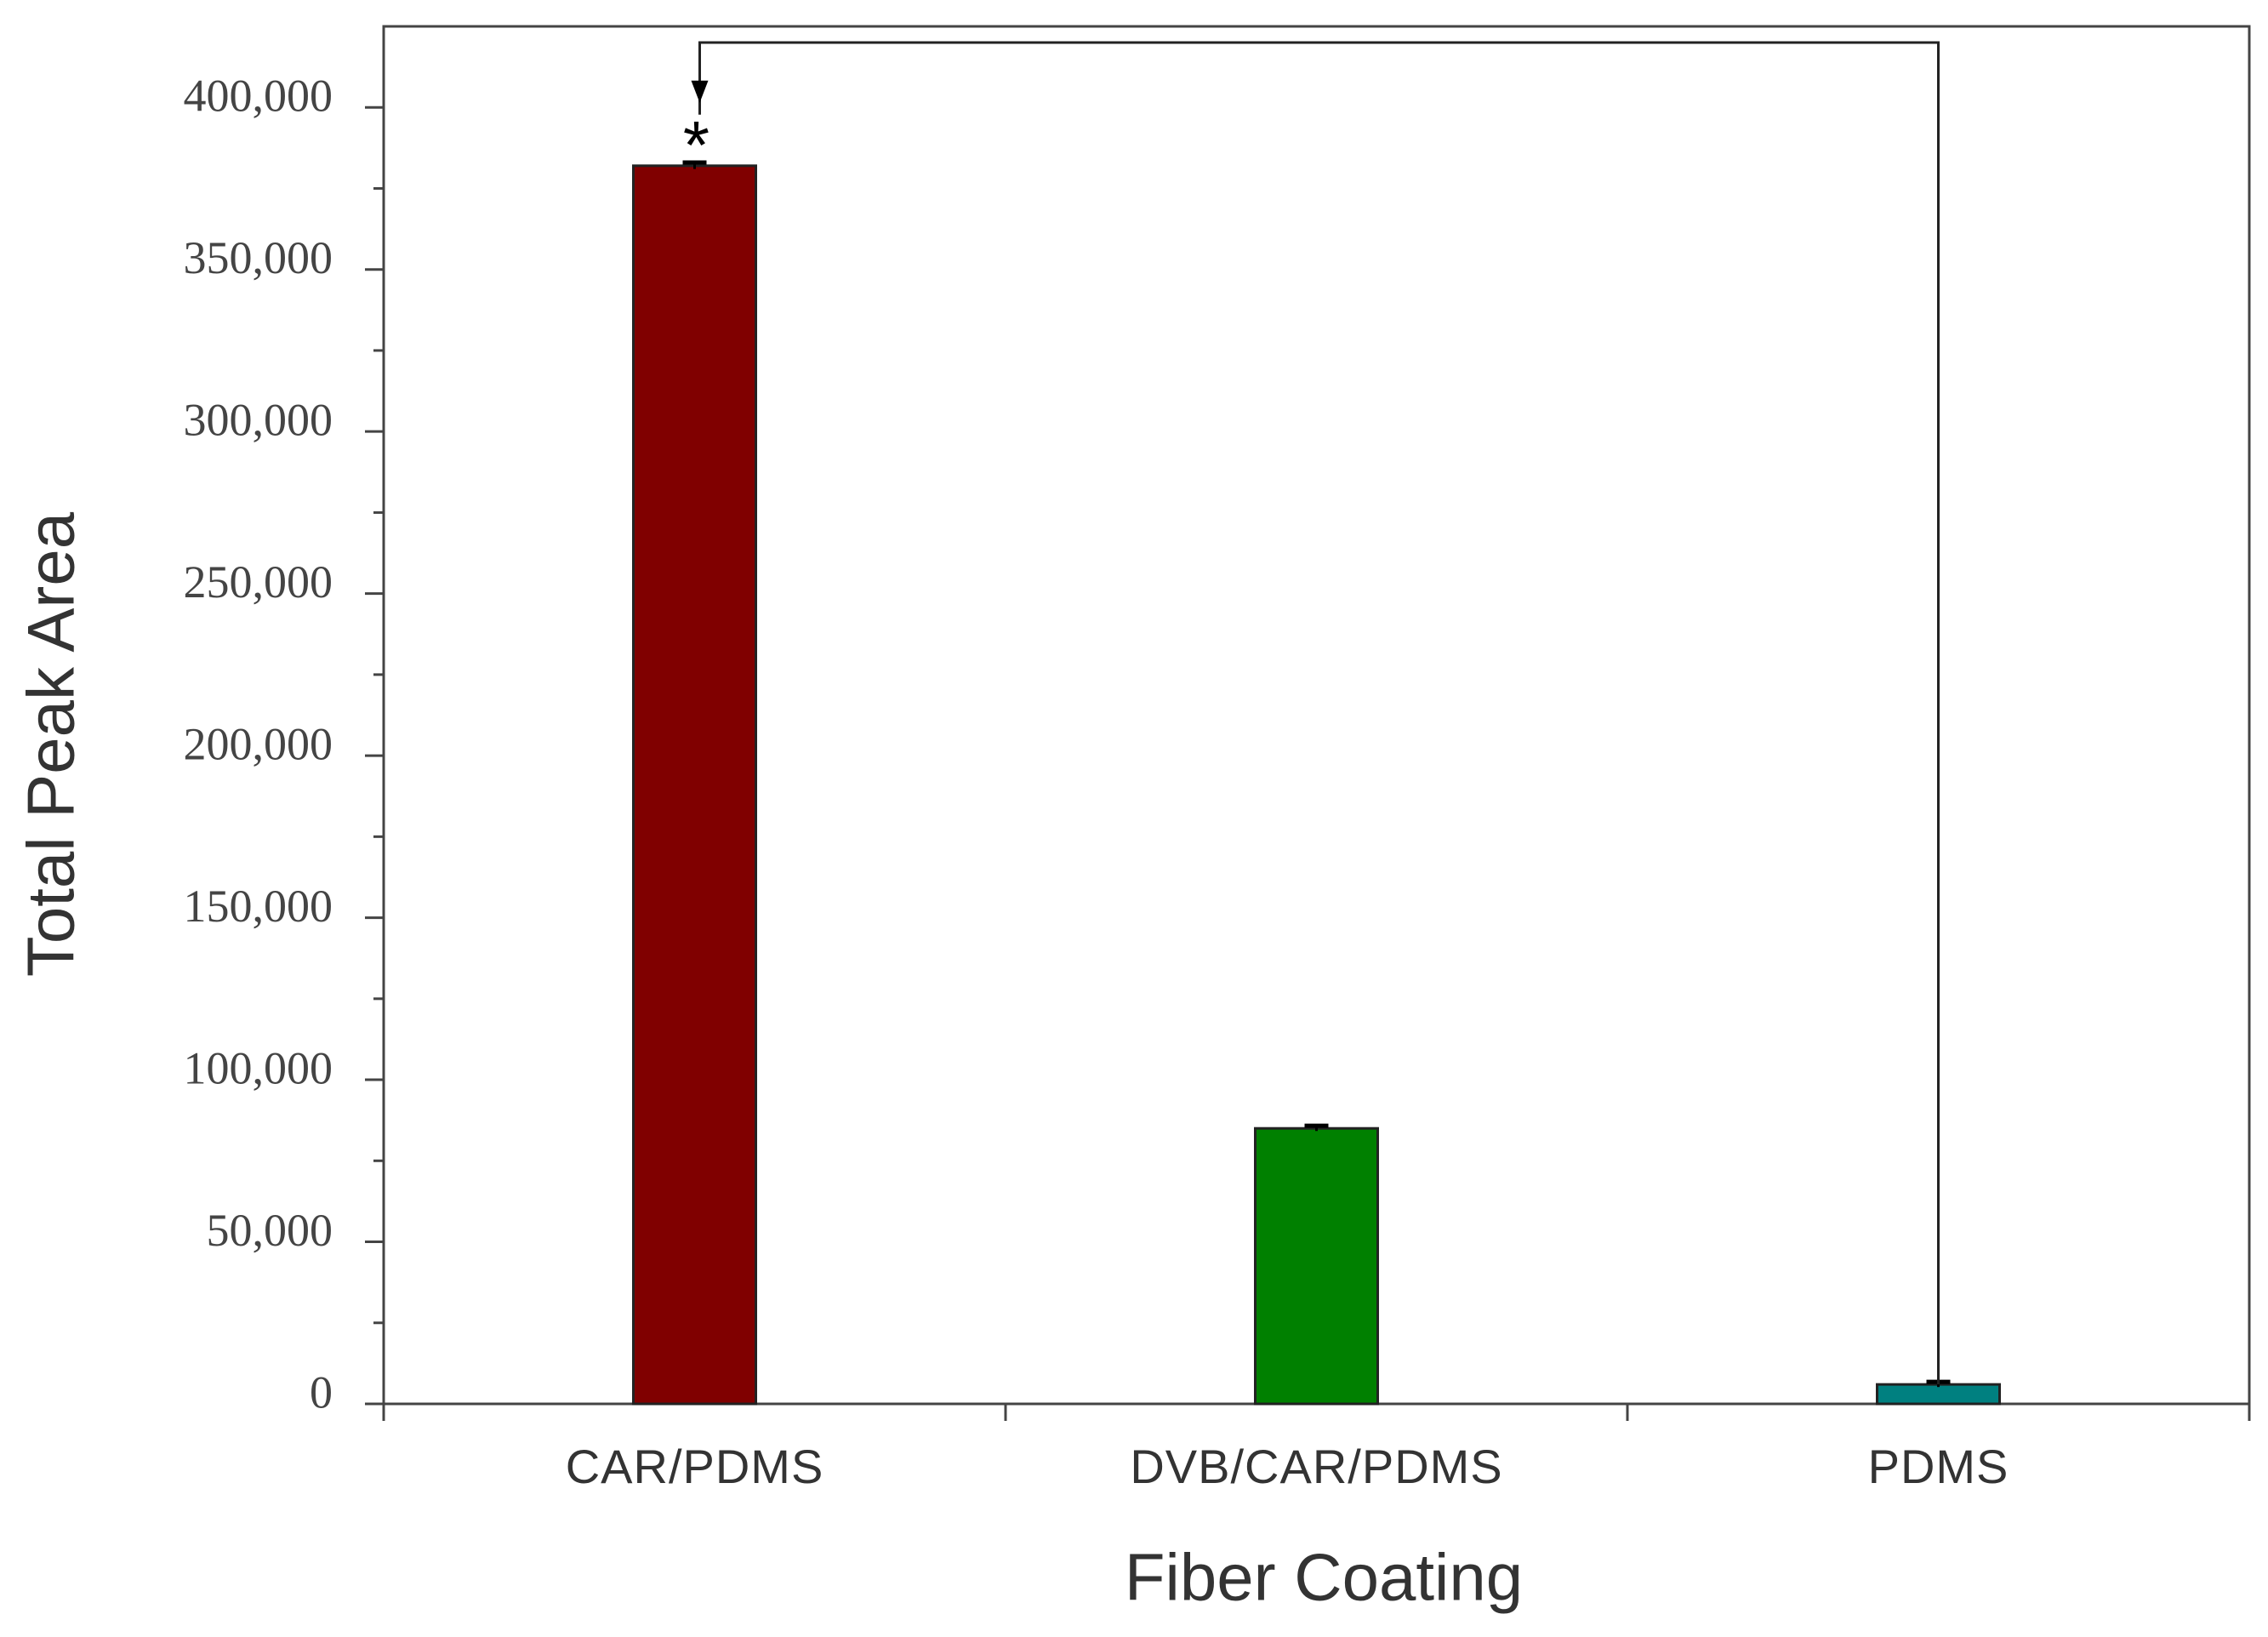  What do you see at coordinates (270, 1230) in the screenshot?
I see `y-tick-label: 50,000` at bounding box center [270, 1230].